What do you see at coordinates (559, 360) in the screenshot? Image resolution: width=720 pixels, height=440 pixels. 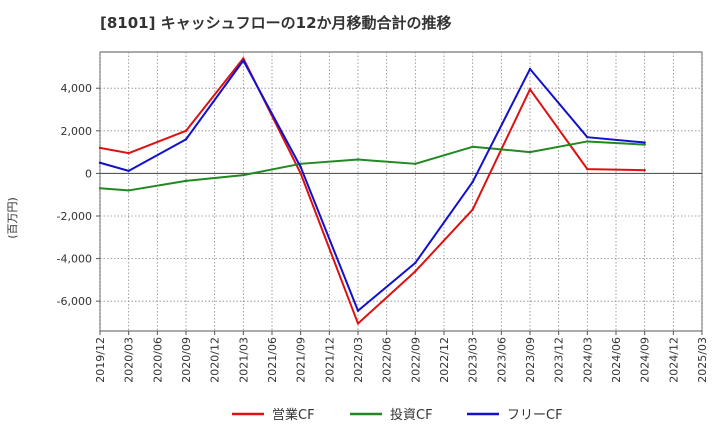 I see `x-tick-label: 2023/12` at bounding box center [559, 360].